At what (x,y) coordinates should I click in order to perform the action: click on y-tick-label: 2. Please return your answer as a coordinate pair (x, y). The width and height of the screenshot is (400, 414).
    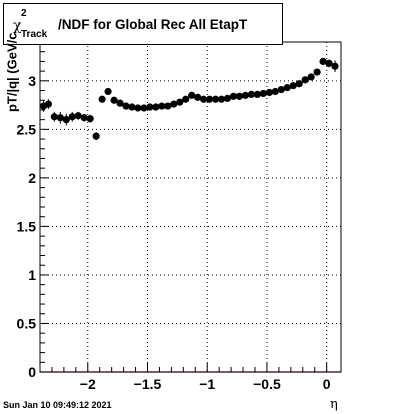
    Looking at the image, I should click on (32, 178).